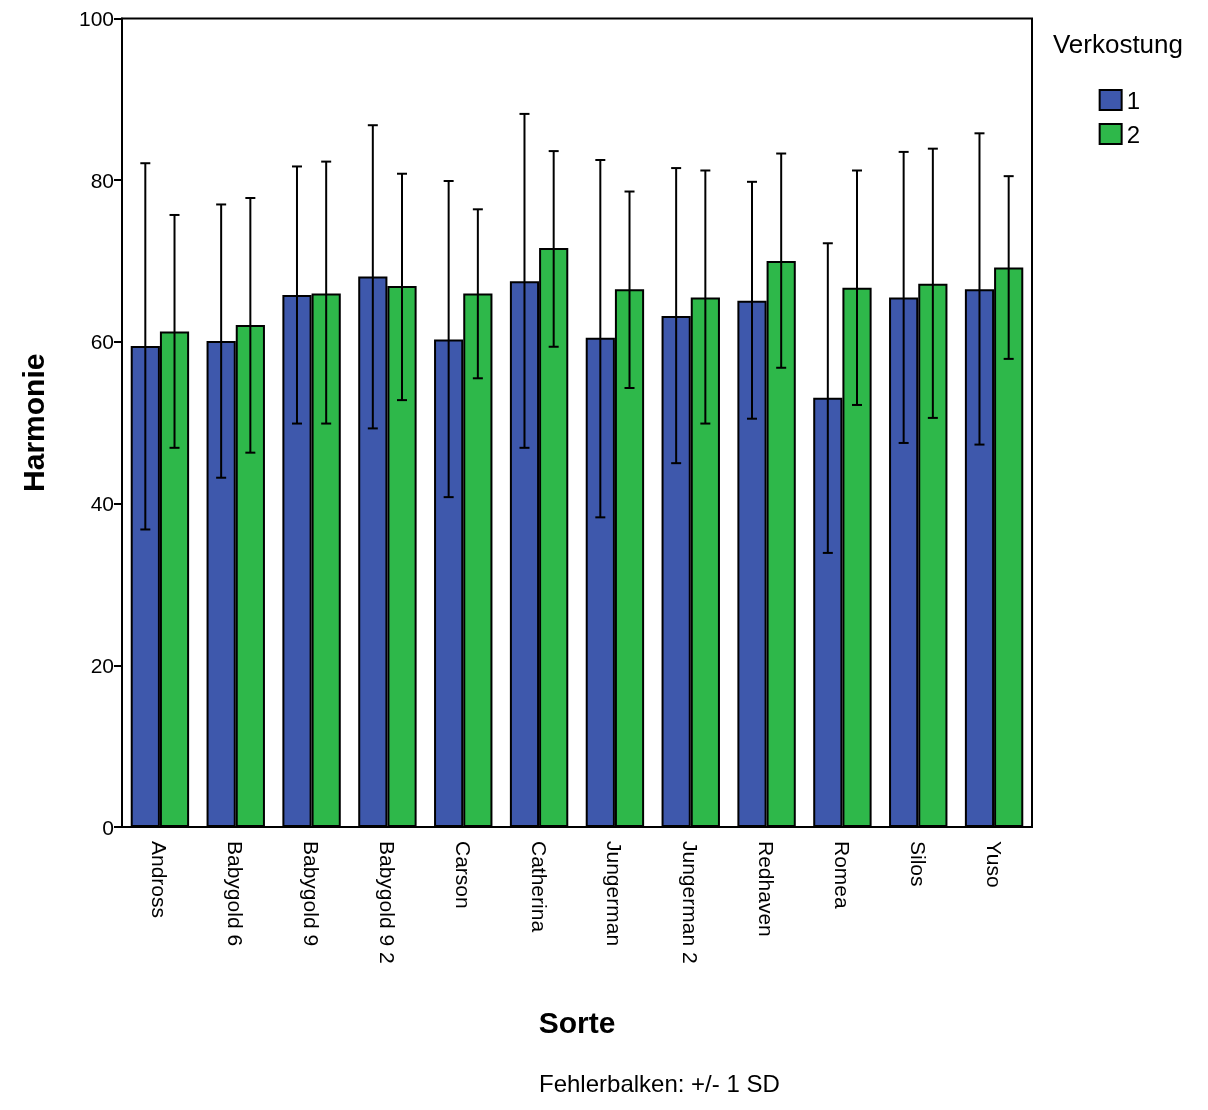 Image resolution: width=1208 pixels, height=1110 pixels. I want to click on x-tick-label: Babygold 9 2, so click(387, 902).